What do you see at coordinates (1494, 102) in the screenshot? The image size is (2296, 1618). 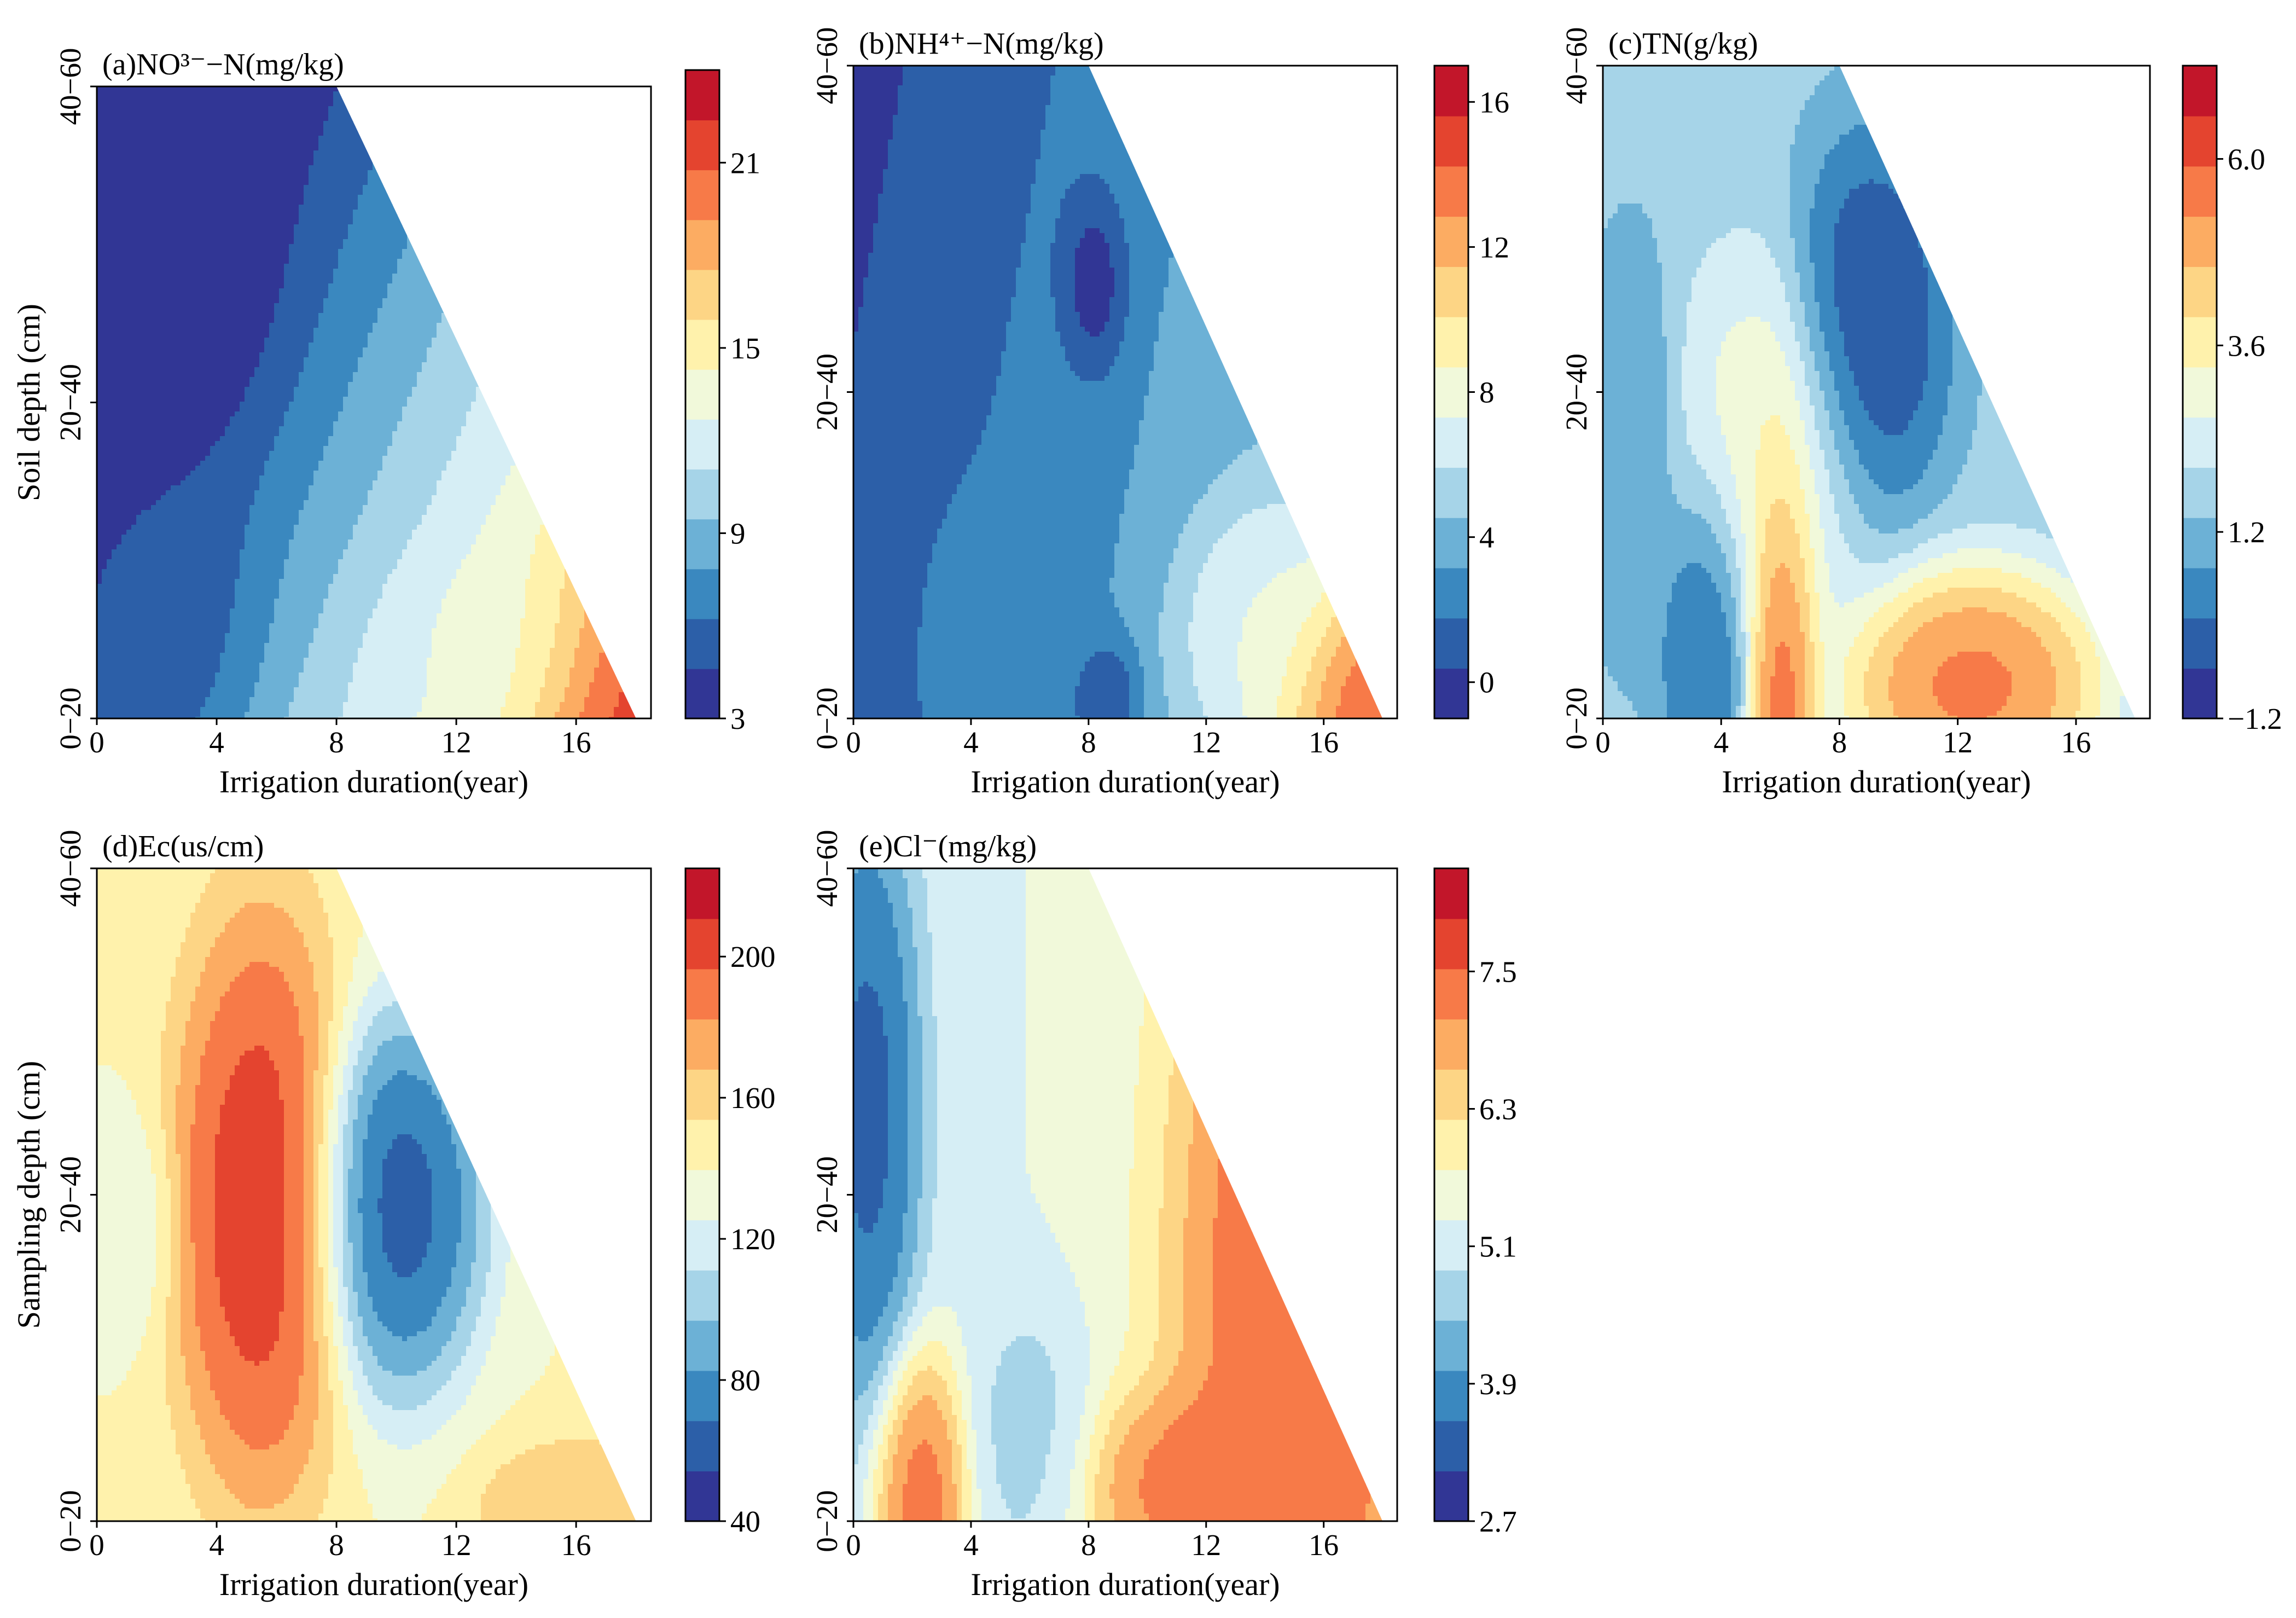 I see `colorbar-tick-label: 16` at bounding box center [1494, 102].